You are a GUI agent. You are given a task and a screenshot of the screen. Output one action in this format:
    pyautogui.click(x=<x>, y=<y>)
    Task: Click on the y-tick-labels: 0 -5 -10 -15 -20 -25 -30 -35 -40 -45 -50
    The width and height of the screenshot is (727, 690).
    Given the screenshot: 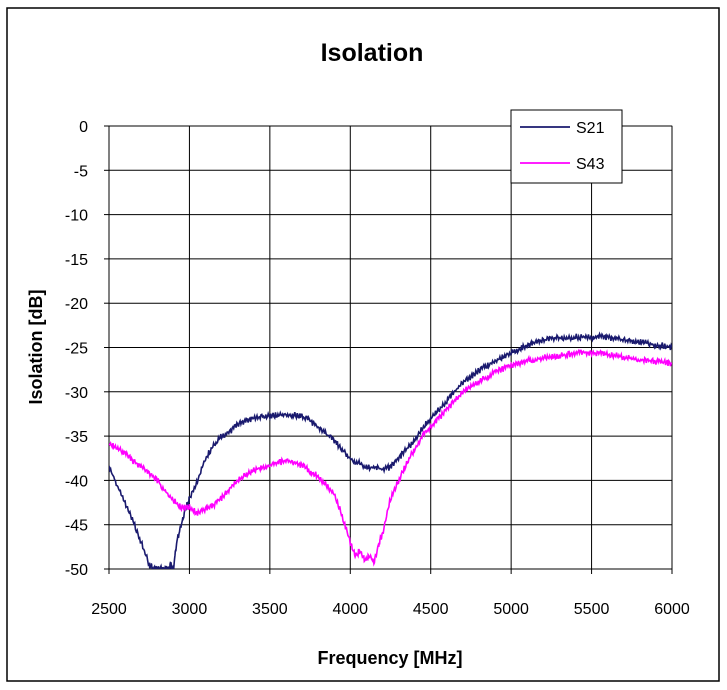 What is the action you would take?
    pyautogui.click(x=87, y=349)
    